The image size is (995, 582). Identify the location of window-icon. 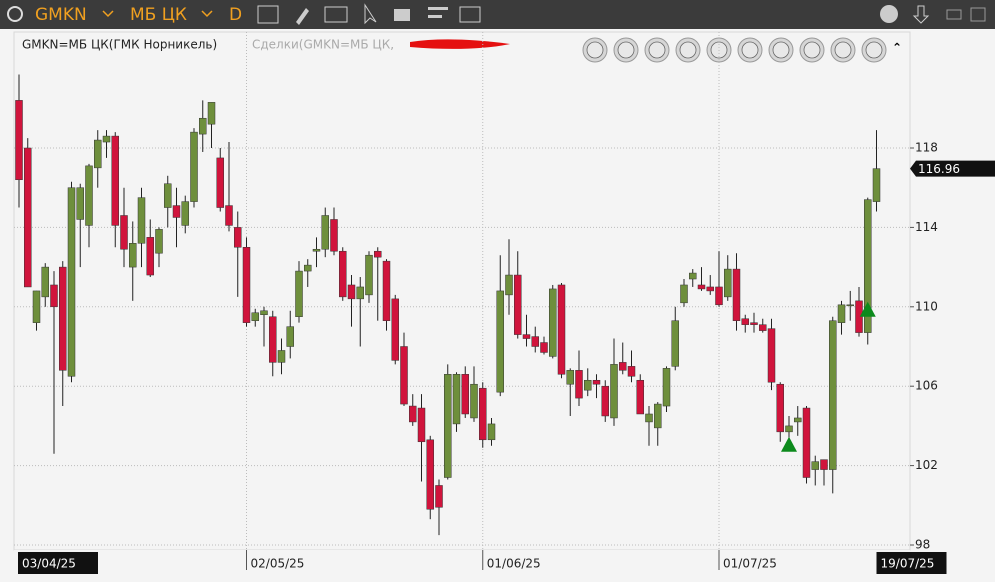
(15, 14).